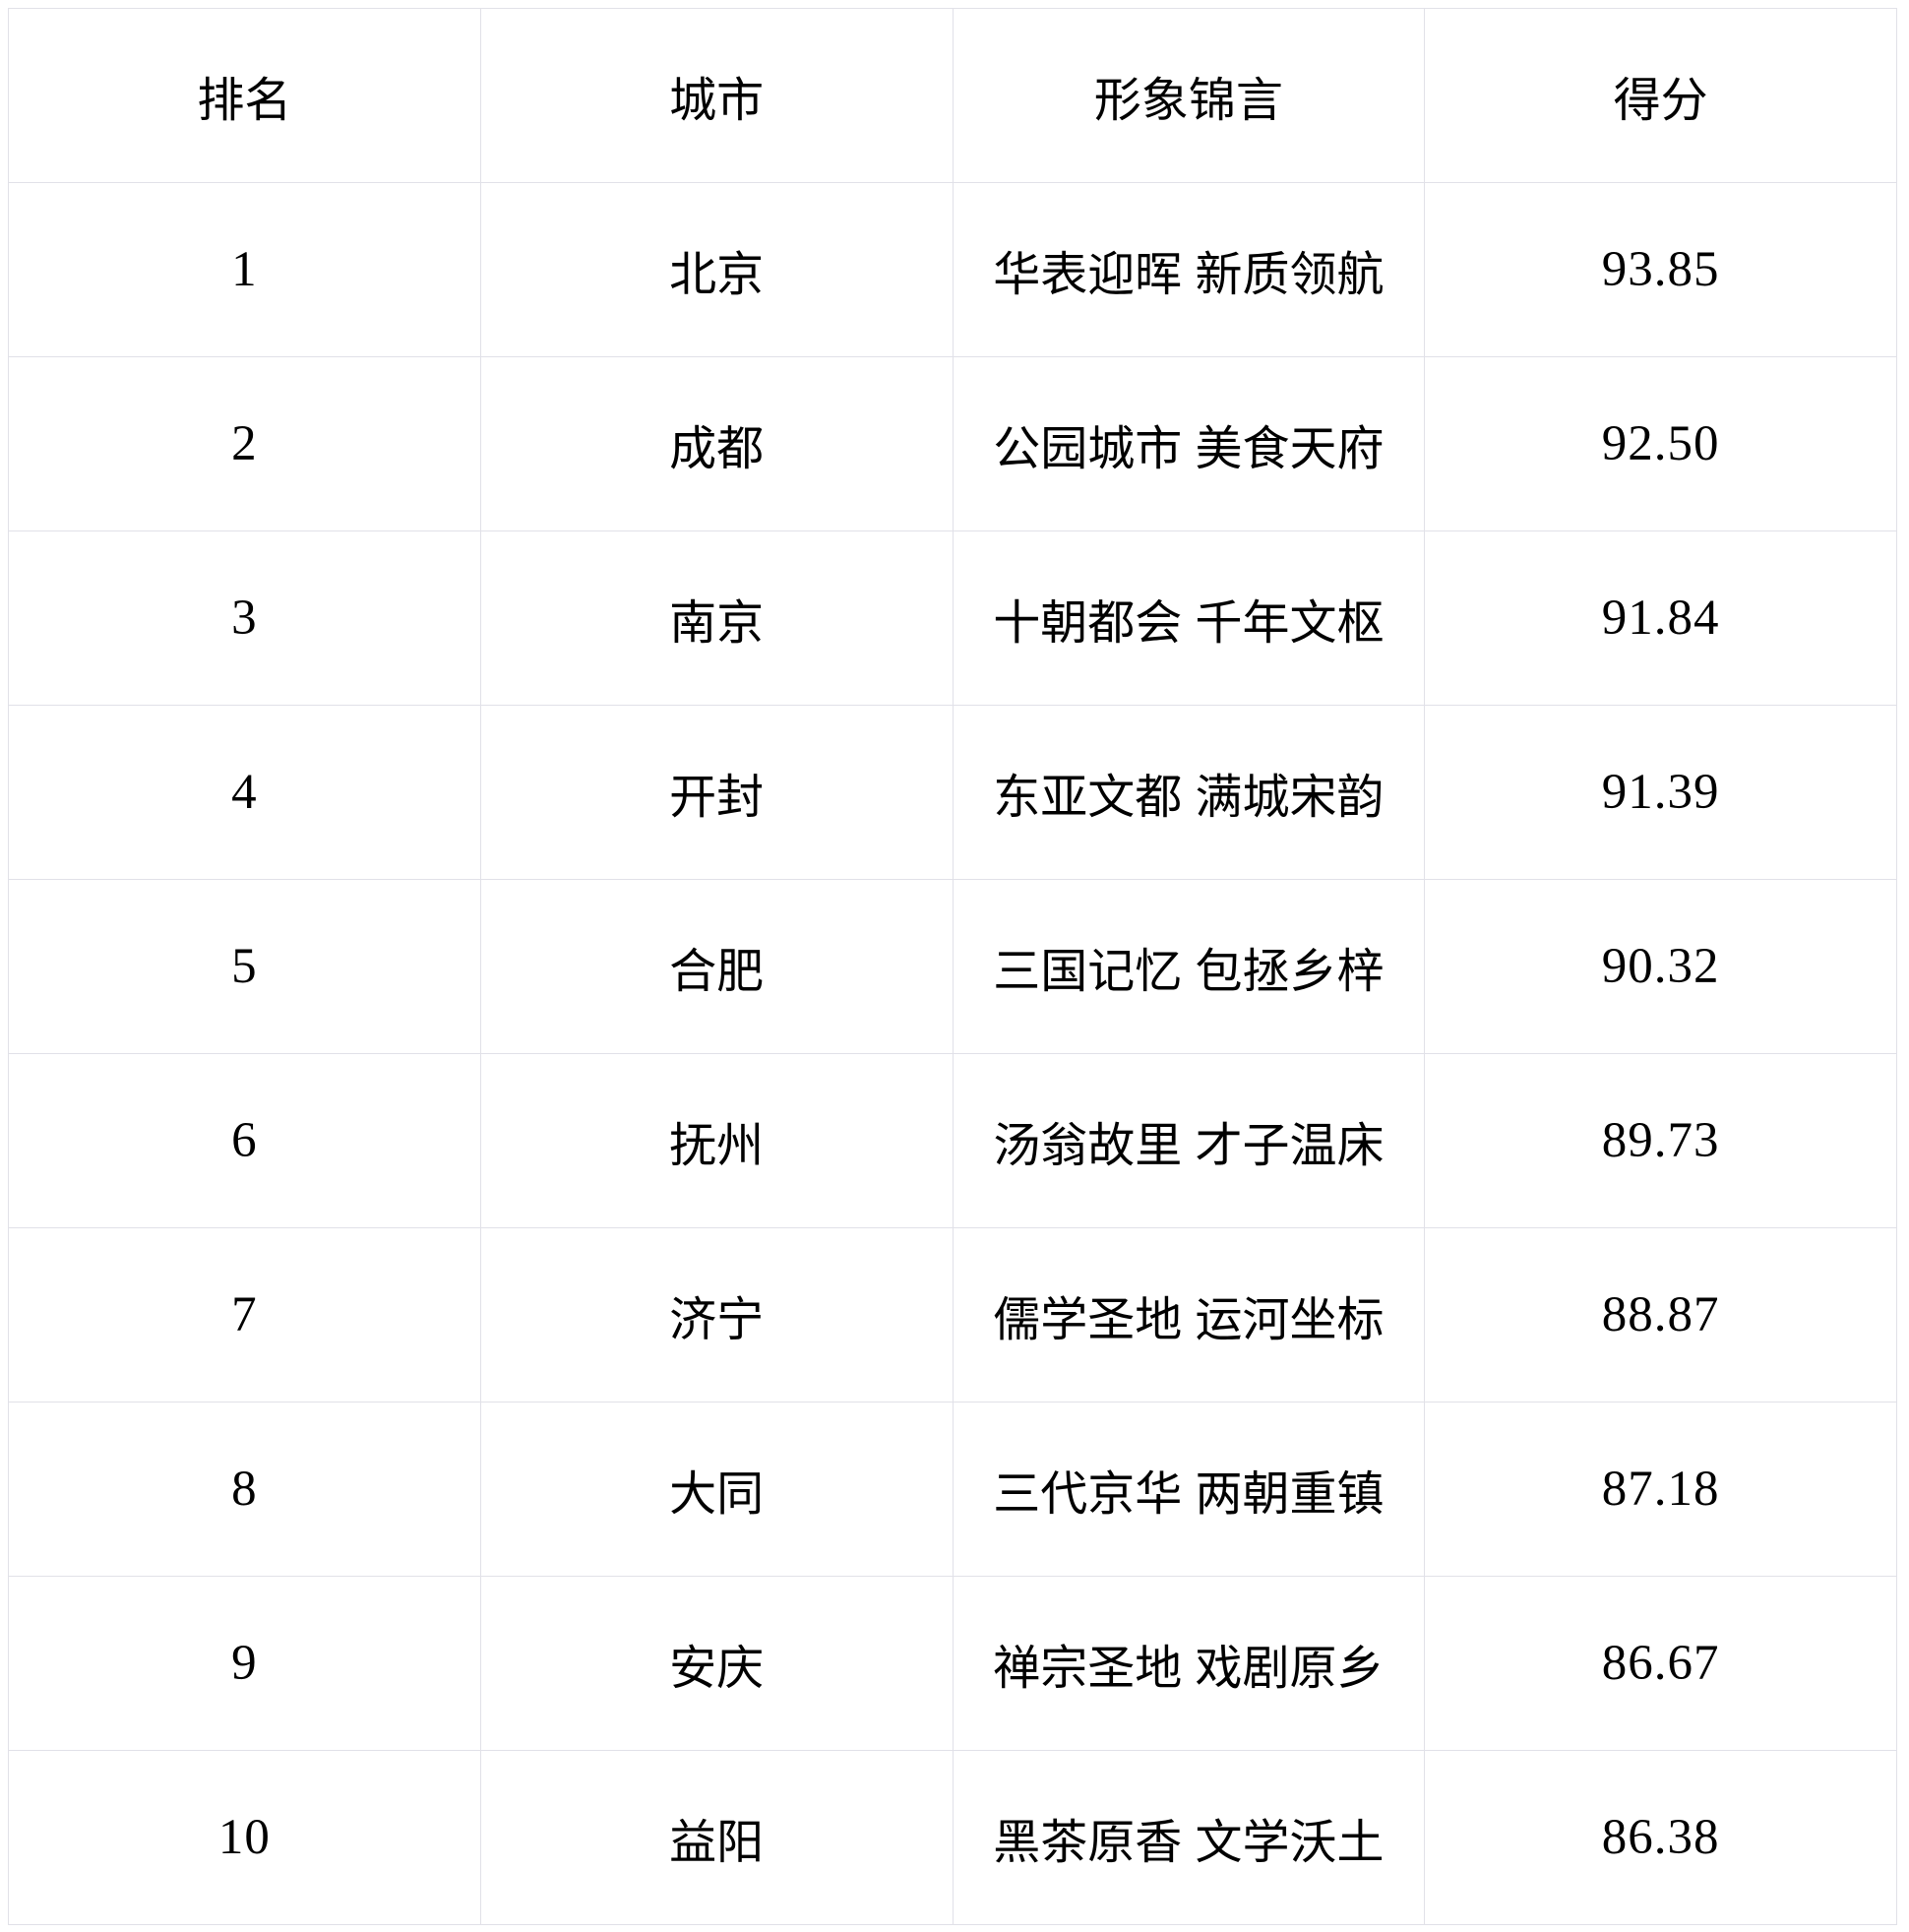 The width and height of the screenshot is (1909, 1932). I want to click on table-row: 8 大同 三代京华 两朝重镇 87.18, so click(952, 1489).